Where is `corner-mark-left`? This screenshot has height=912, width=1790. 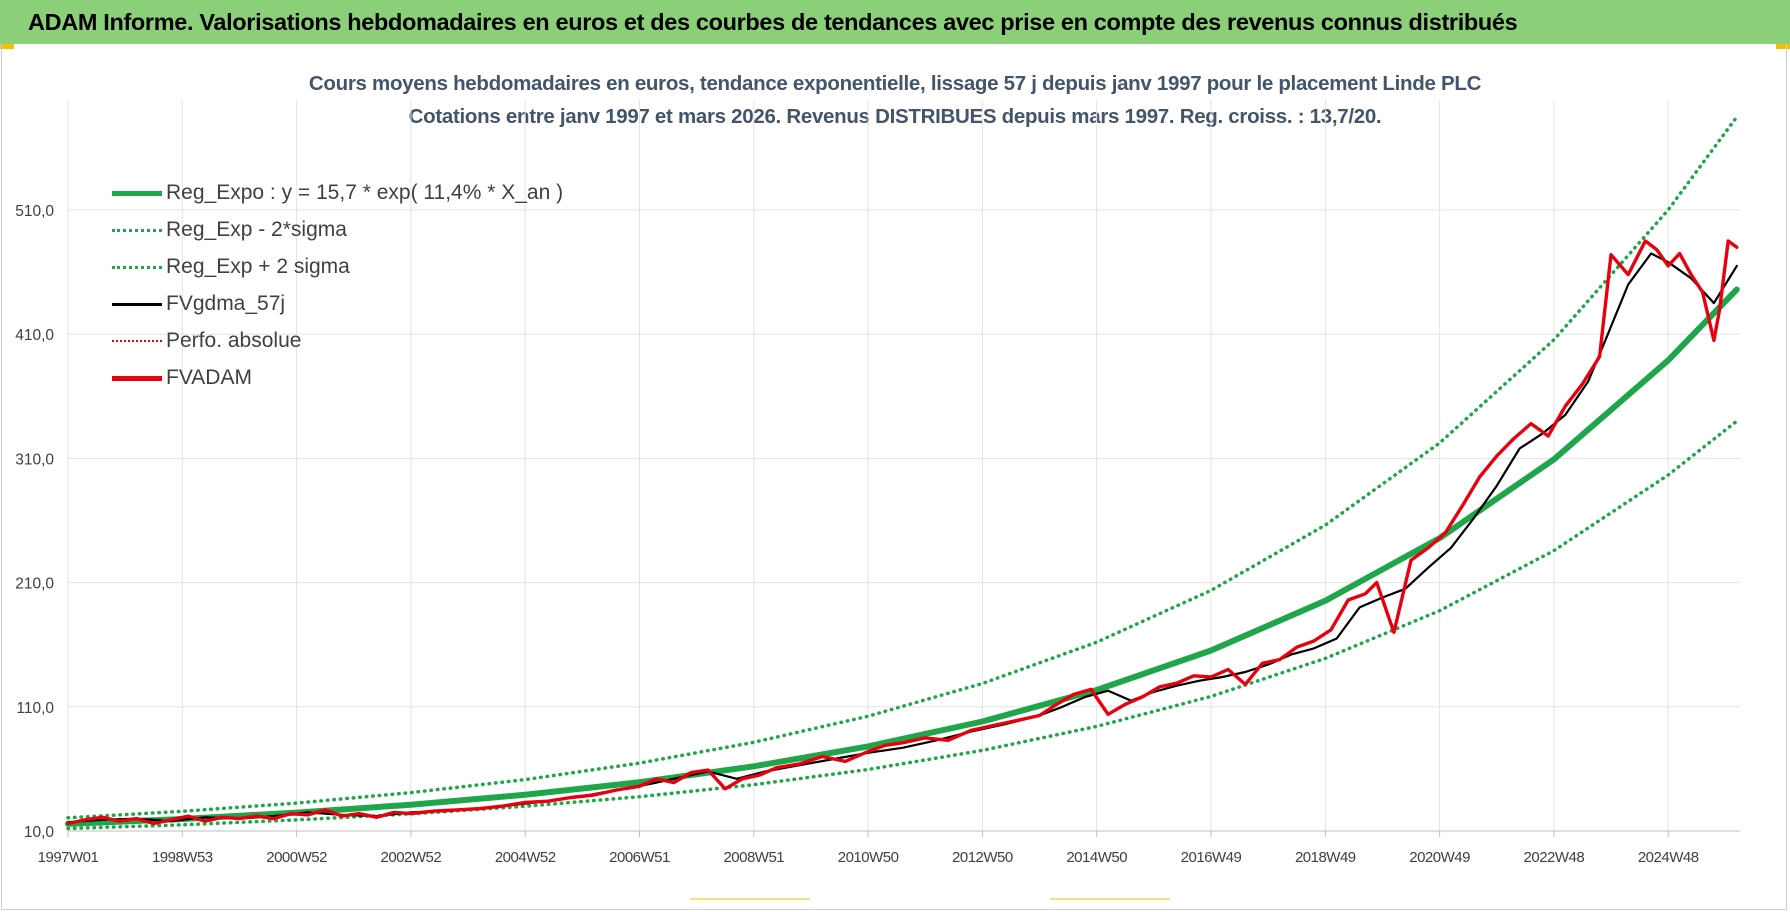
corner-mark-left is located at coordinates (7, 46).